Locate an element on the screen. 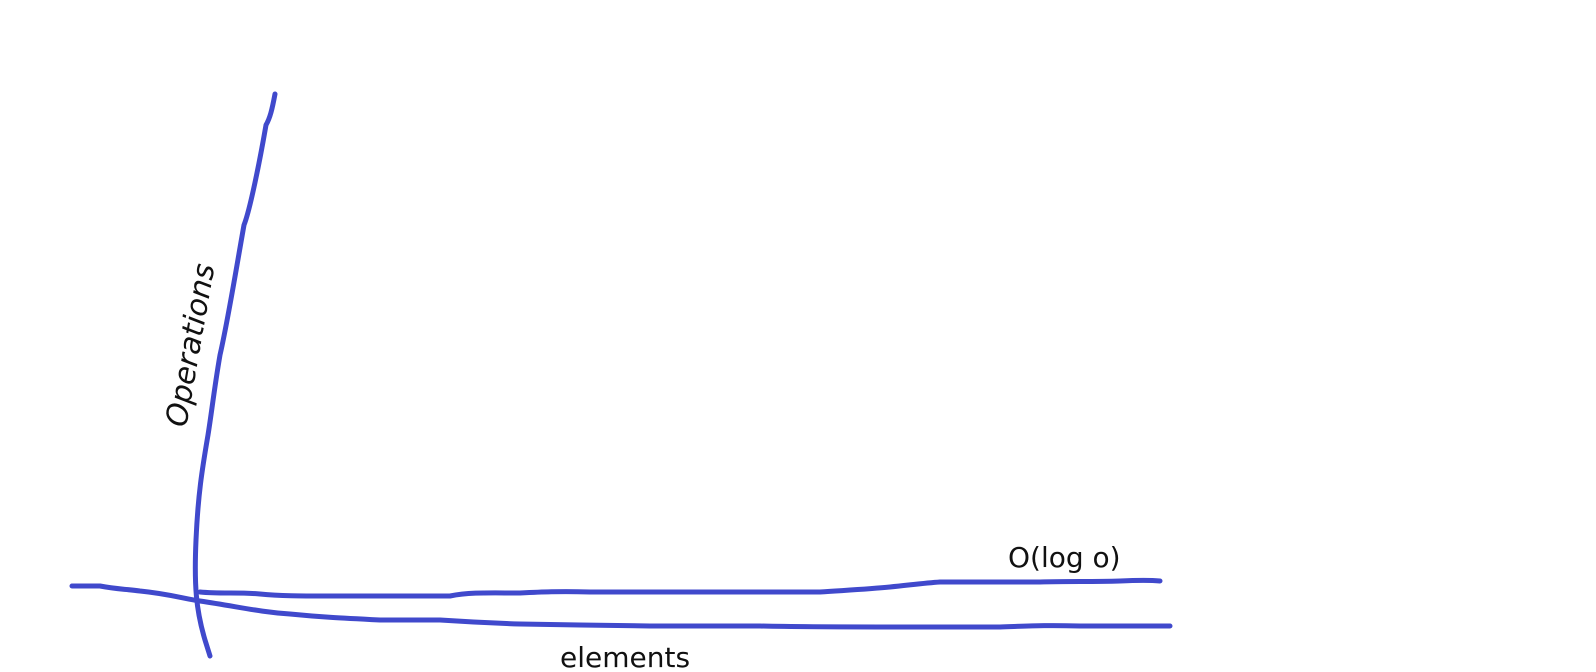 Image resolution: width=1596 pixels, height=672 pixels. log-curve-label: O(log o) is located at coordinates (1064, 557).